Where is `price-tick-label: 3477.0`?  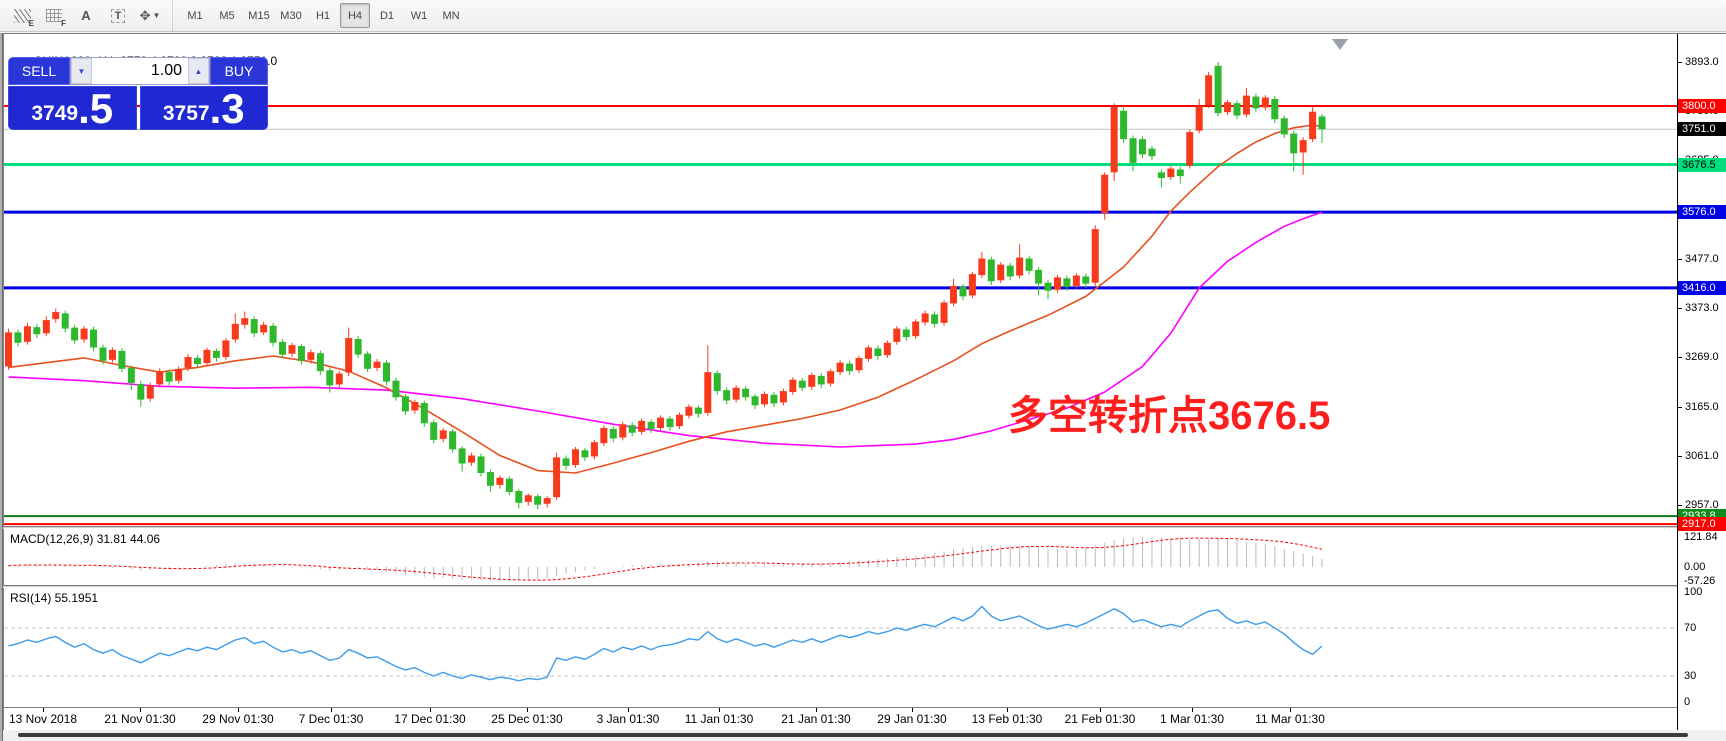 price-tick-label: 3477.0 is located at coordinates (1702, 258).